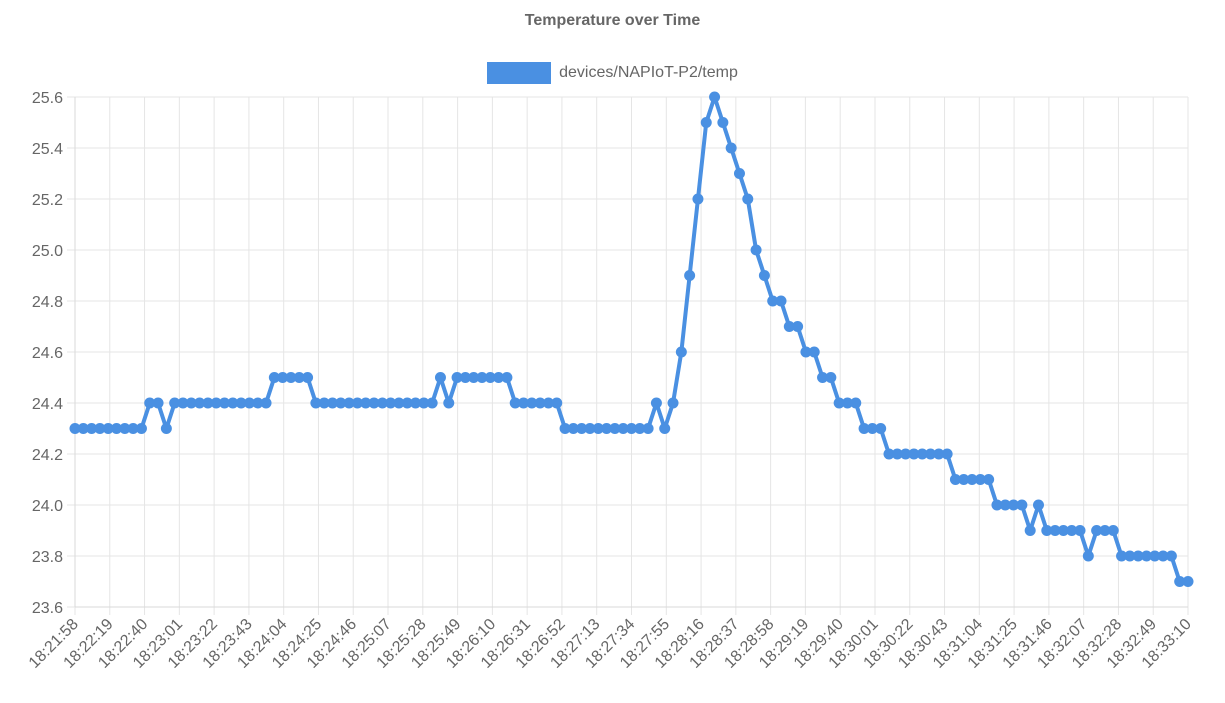 Image resolution: width=1225 pixels, height=703 pixels. I want to click on chart-title: Temperature over Time, so click(612, 20).